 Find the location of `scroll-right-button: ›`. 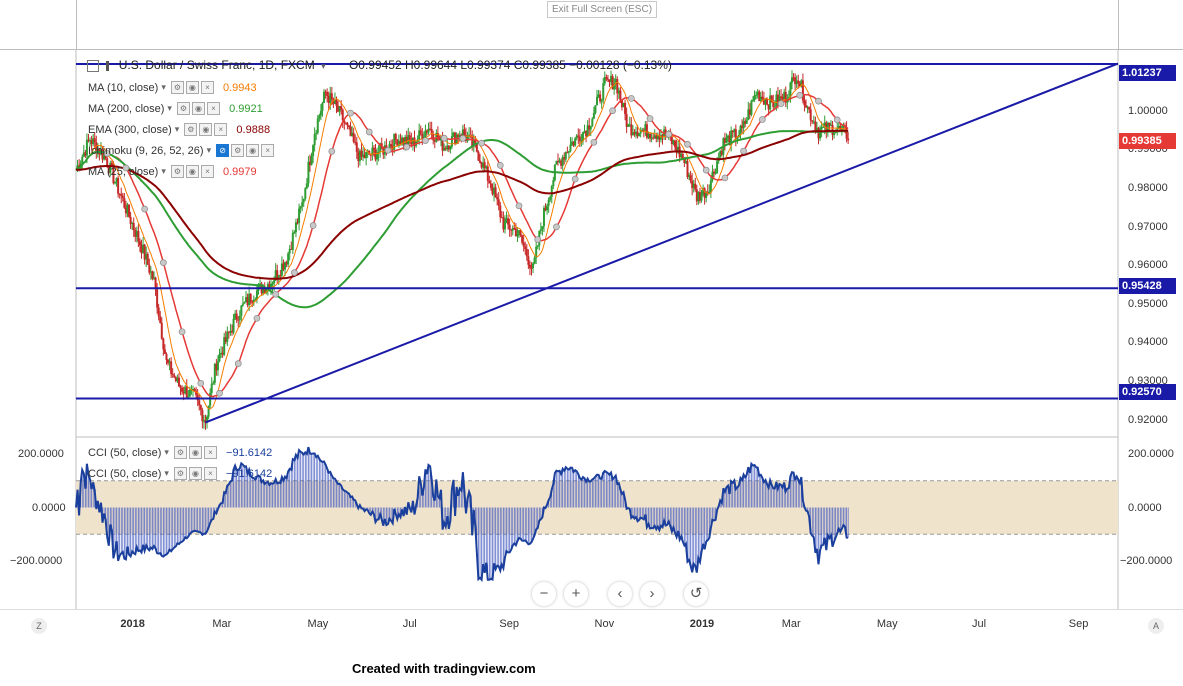

scroll-right-button: › is located at coordinates (652, 594).